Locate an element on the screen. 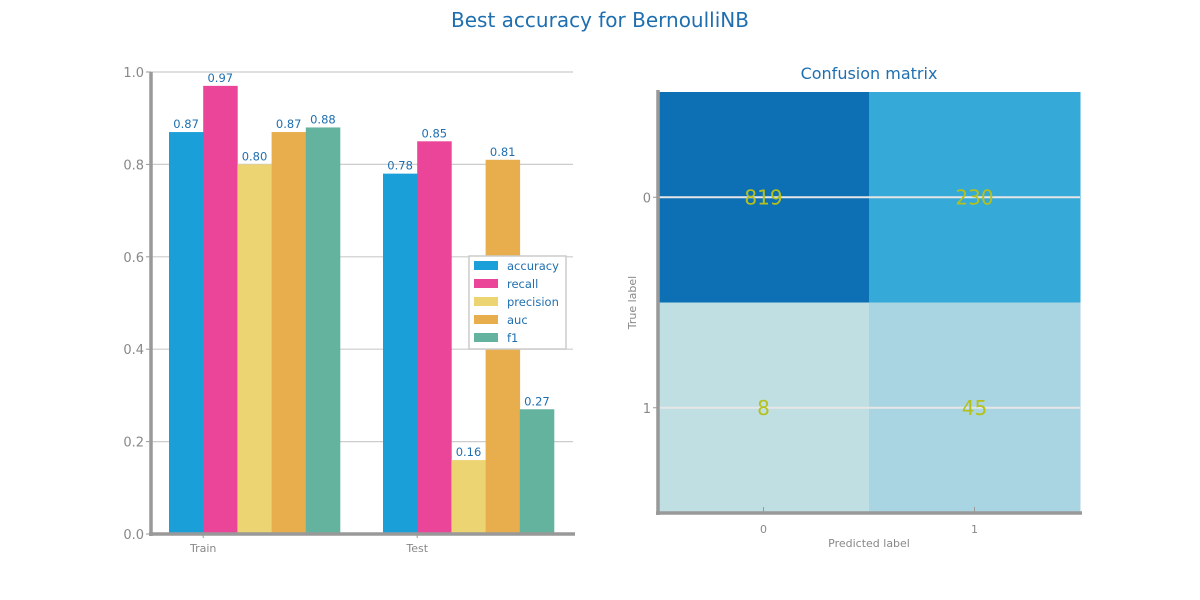 This screenshot has height=600, width=1200. legend-label-recall: recall is located at coordinates (522, 284).